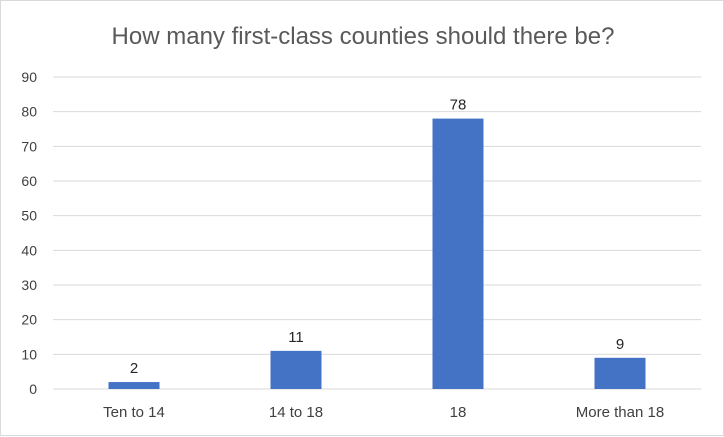  What do you see at coordinates (134, 368) in the screenshot?
I see `data-label: 2` at bounding box center [134, 368].